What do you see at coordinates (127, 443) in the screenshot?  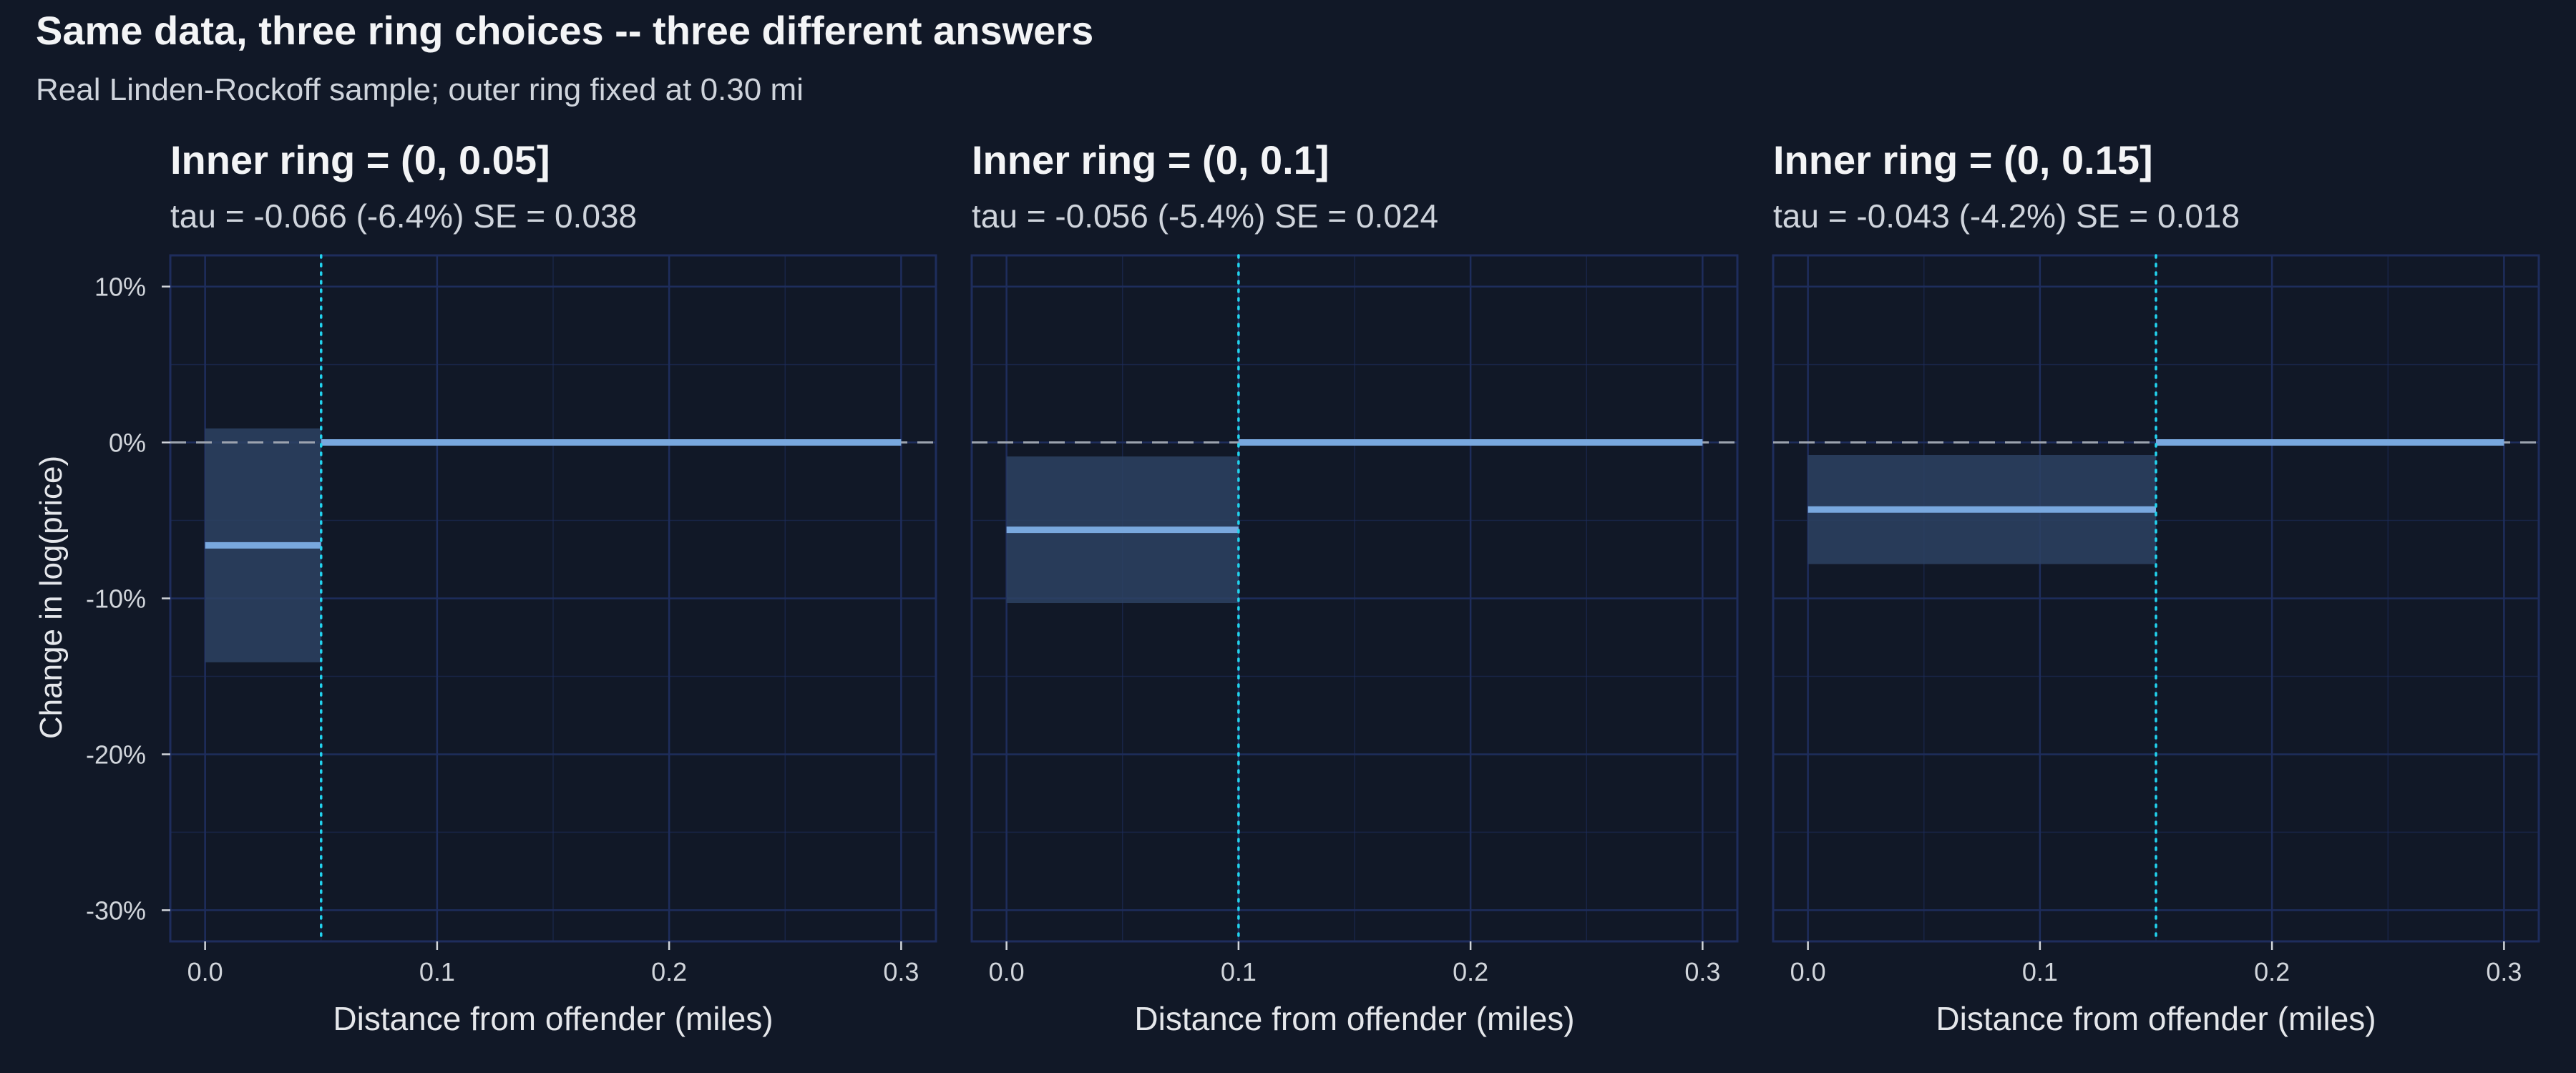 I see `y-tick-label: 0%` at bounding box center [127, 443].